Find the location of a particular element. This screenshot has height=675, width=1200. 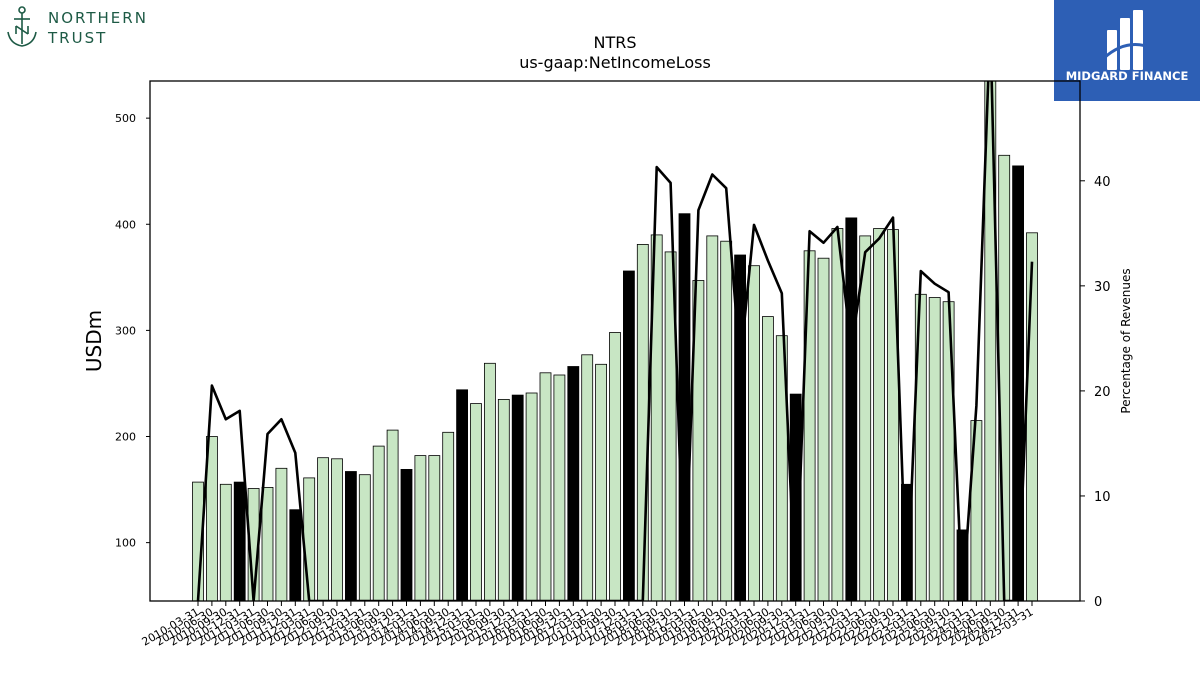

y-tick-label: 200 is located at coordinates (125, 437).